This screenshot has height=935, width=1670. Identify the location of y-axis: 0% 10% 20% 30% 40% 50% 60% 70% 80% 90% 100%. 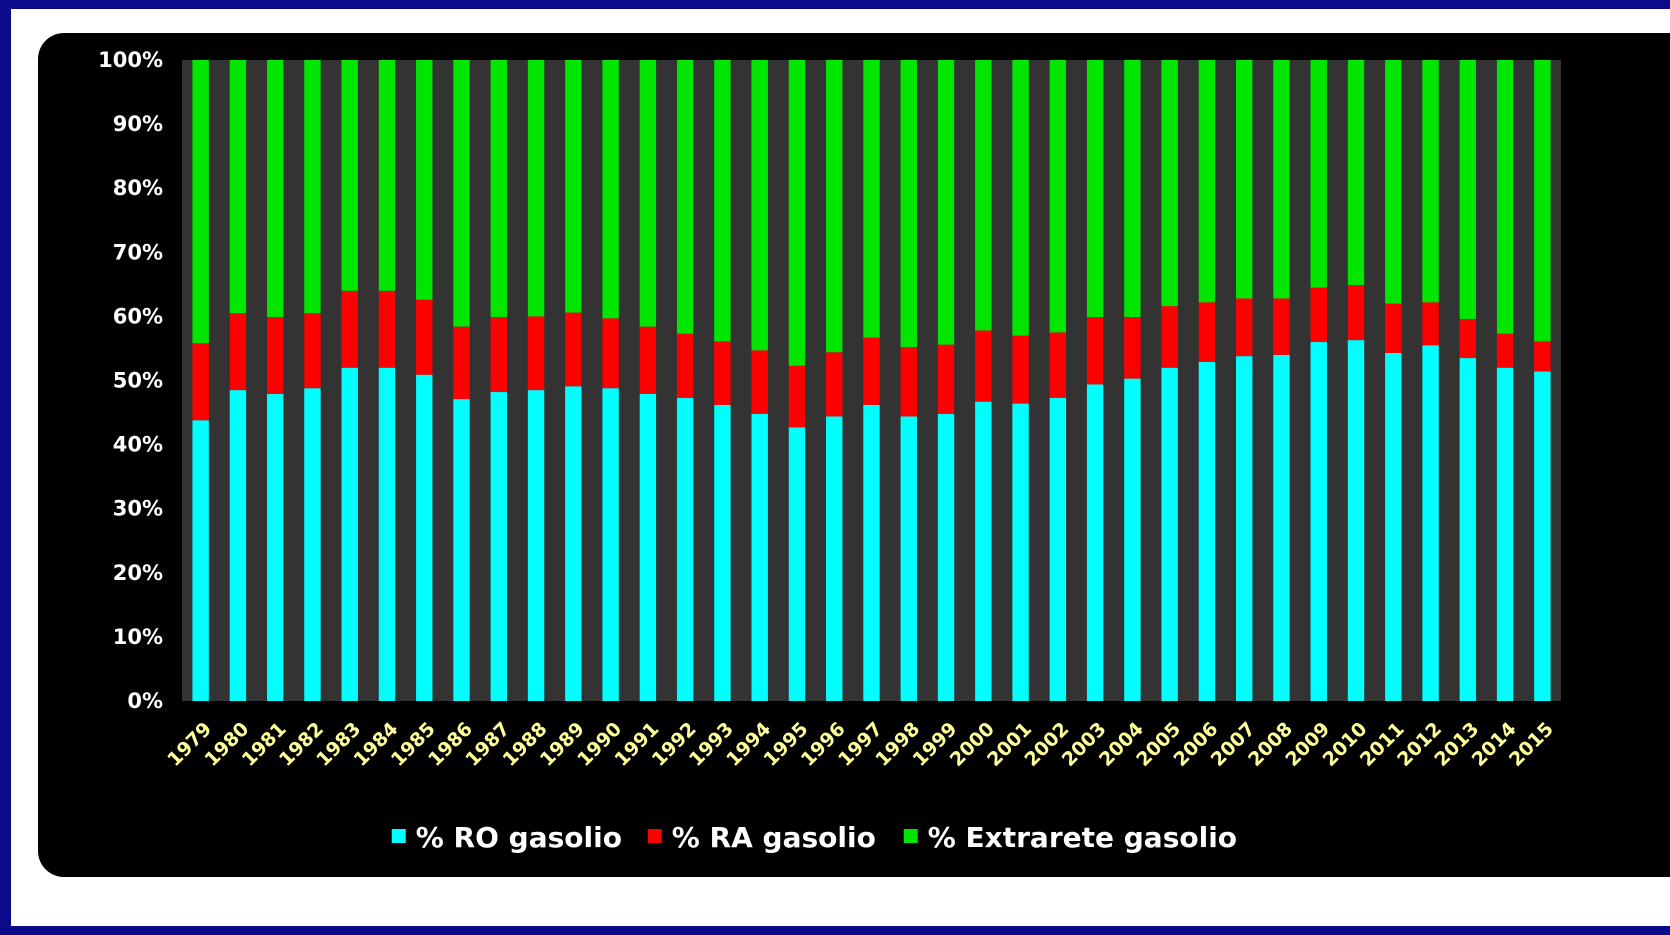
(130, 380).